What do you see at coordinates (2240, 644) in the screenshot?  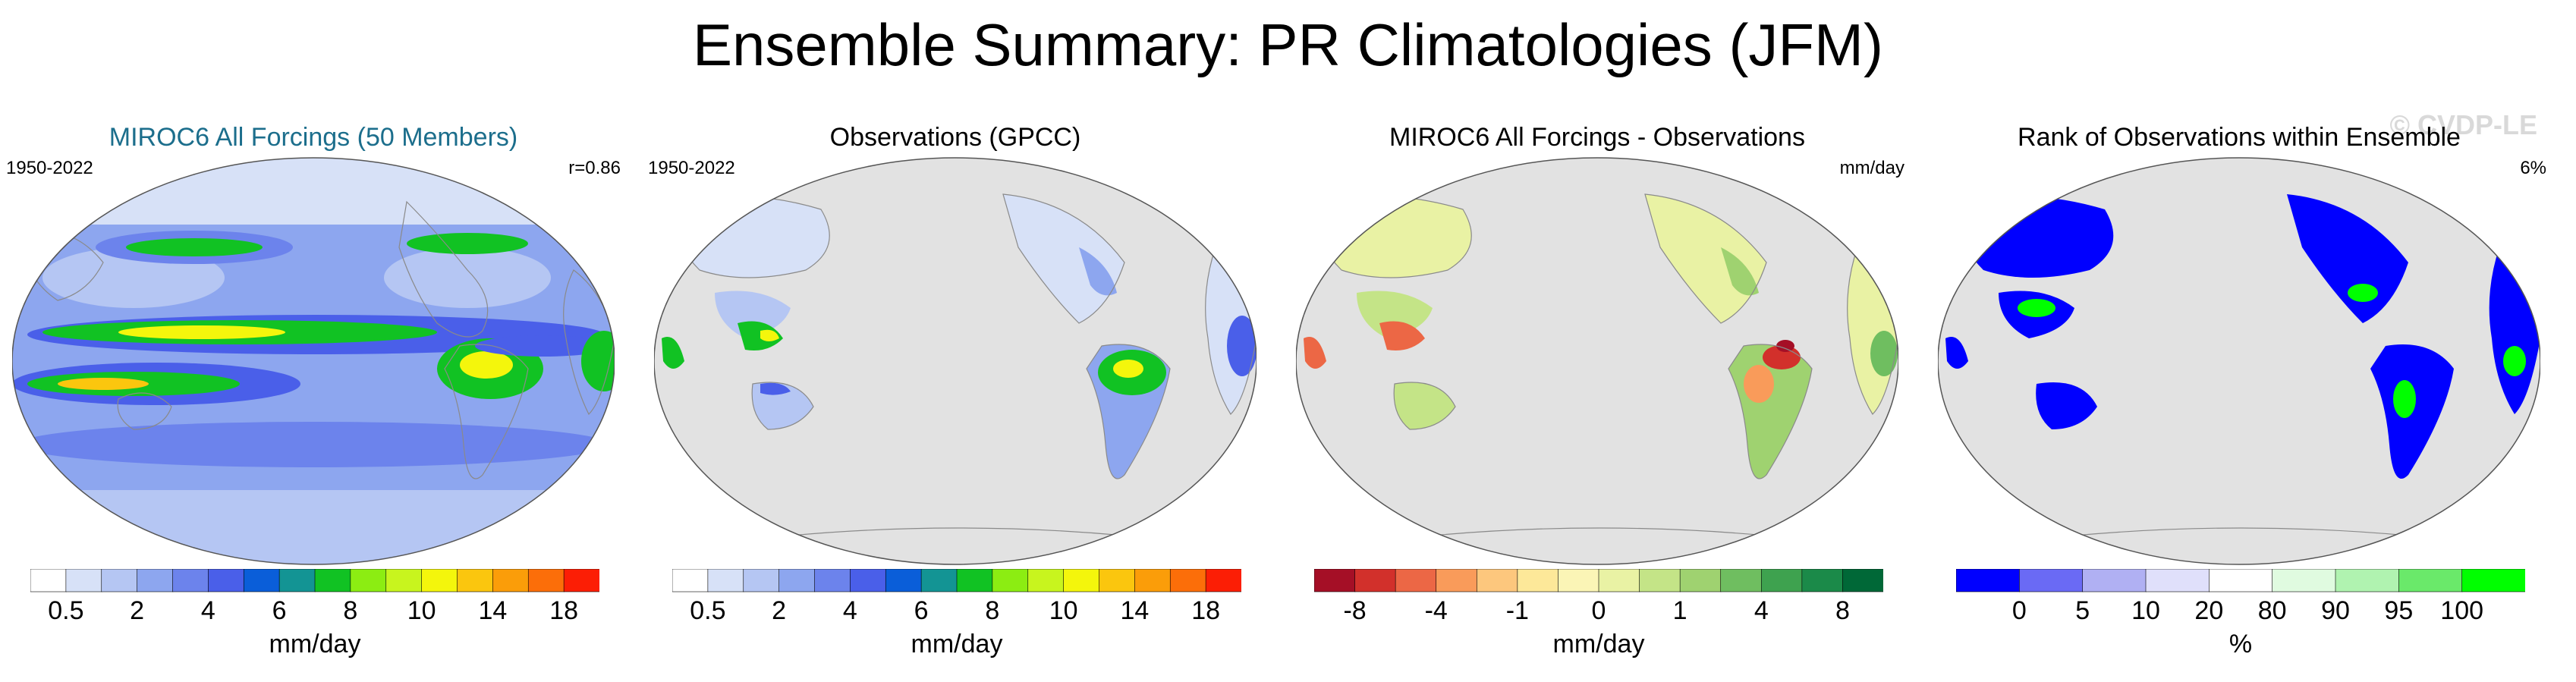 I see `colorbar-units: %` at bounding box center [2240, 644].